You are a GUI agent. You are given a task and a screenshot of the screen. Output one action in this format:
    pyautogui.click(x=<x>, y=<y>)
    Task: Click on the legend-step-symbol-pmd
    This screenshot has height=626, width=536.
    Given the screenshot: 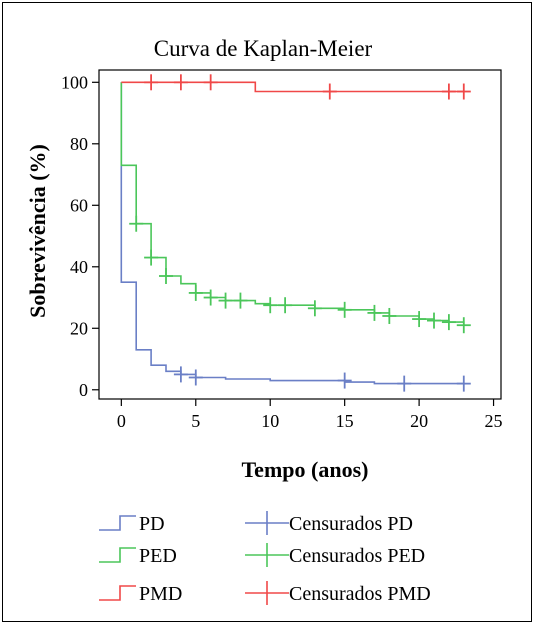 What is the action you would take?
    pyautogui.click(x=117, y=593)
    